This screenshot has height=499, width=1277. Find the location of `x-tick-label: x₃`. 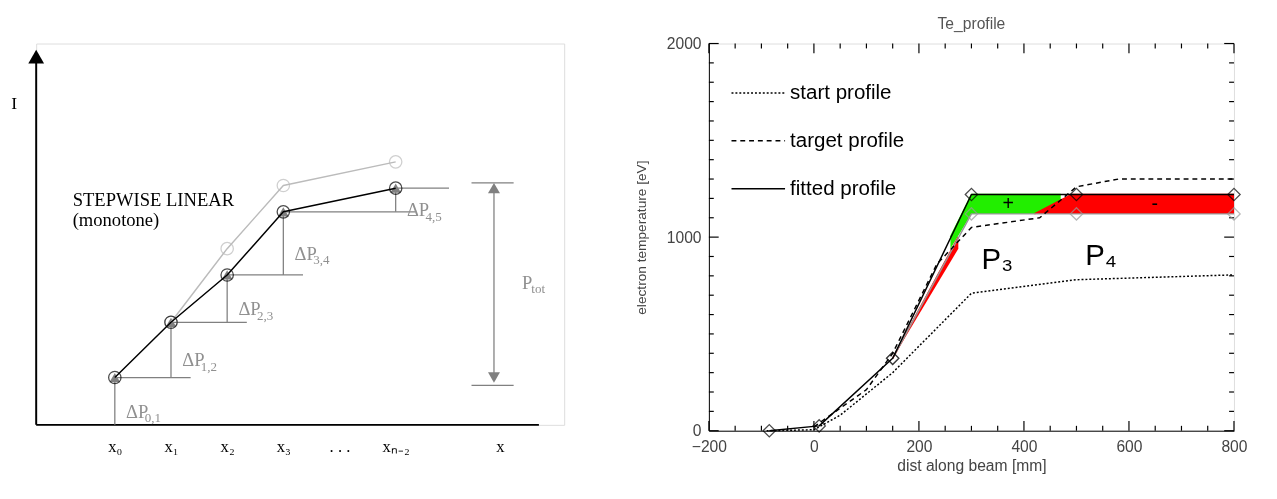

x-tick-label: x₃ is located at coordinates (283, 446).